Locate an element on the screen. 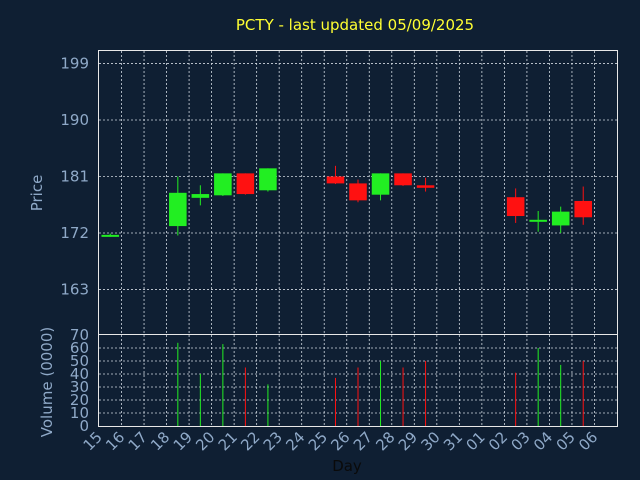 The image size is (640, 480). x-tick-label: 06 is located at coordinates (588, 441).